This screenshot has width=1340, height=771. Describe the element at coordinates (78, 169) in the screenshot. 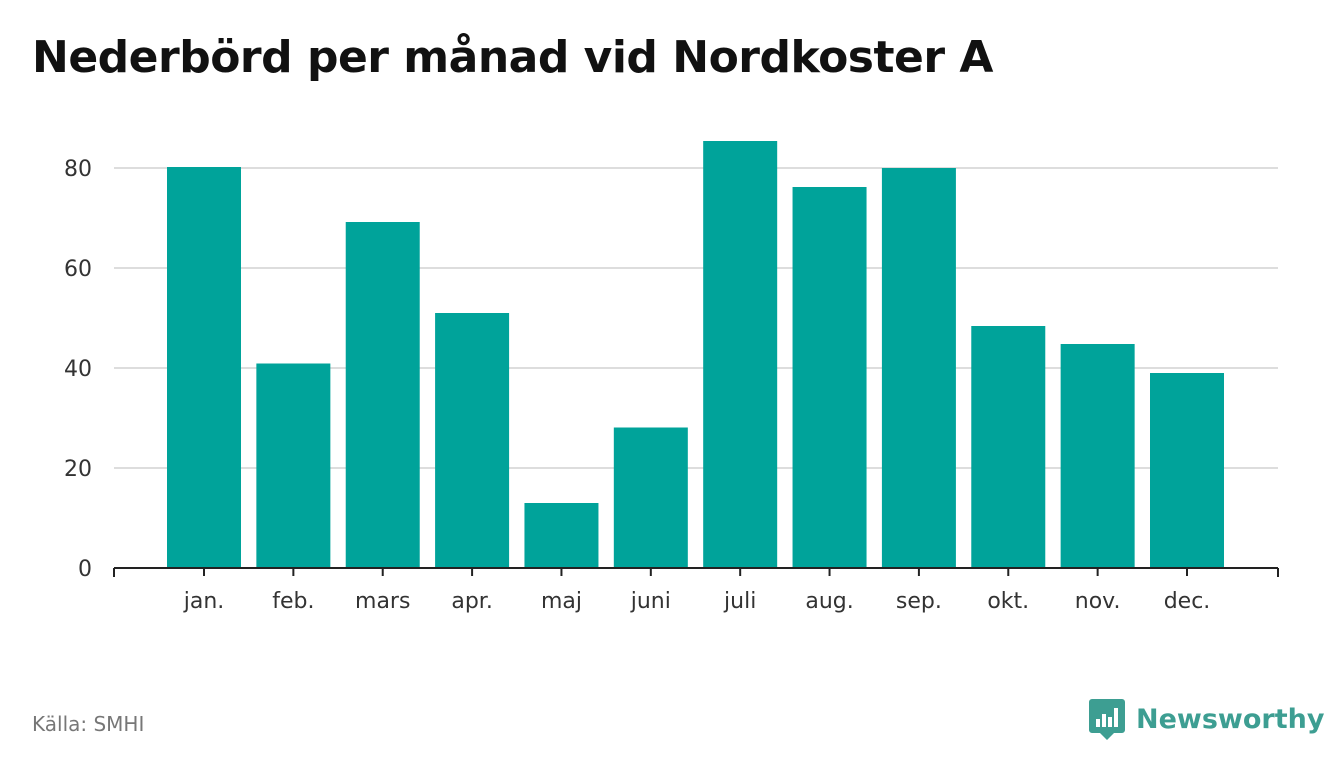

I see `y-tick-label: 80` at that location.